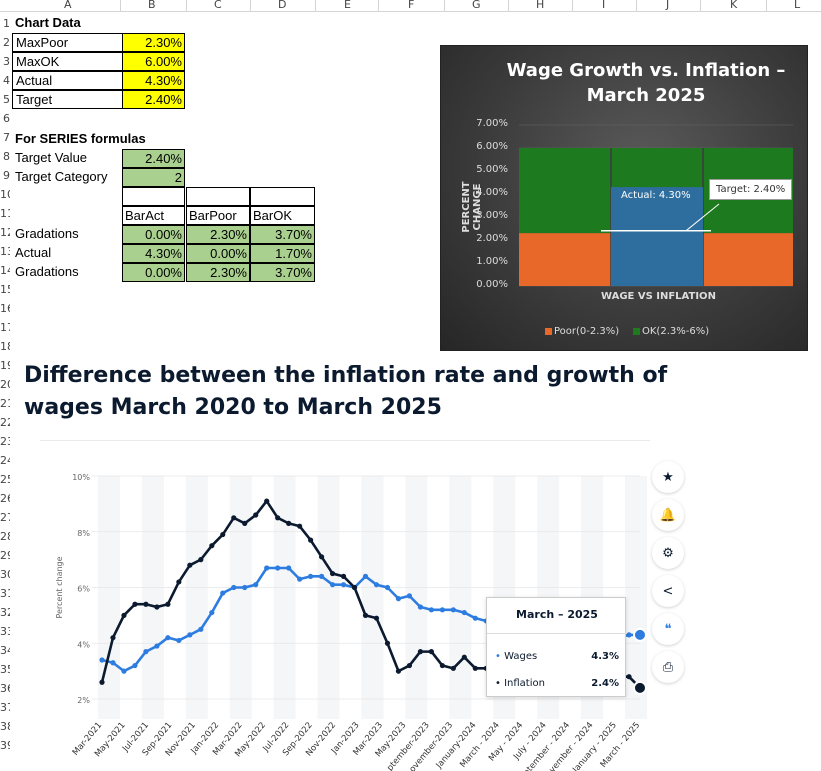  I want to click on chart-data-value-cell: 2.40%, so click(153, 99).